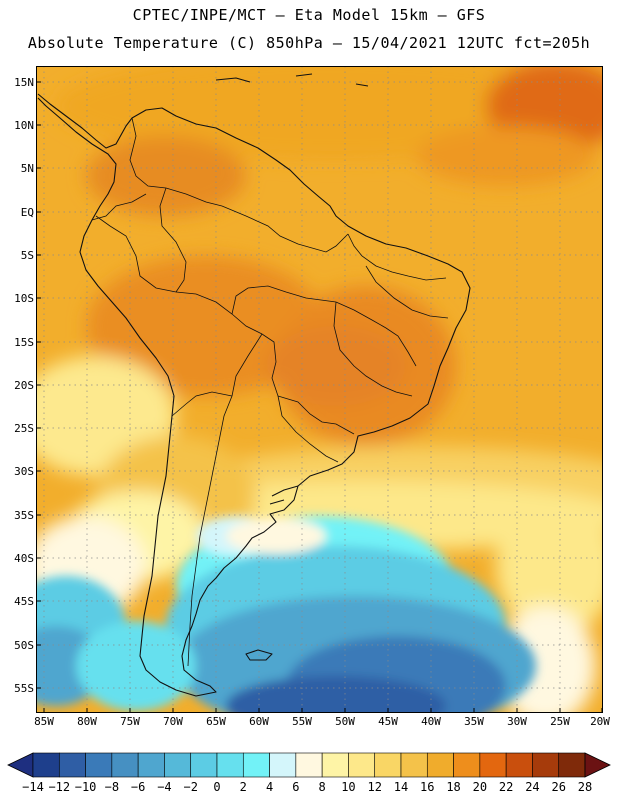 Image resolution: width=618 pixels, height=800 pixels. I want to click on colorbar-label: −10, so click(85, 787).